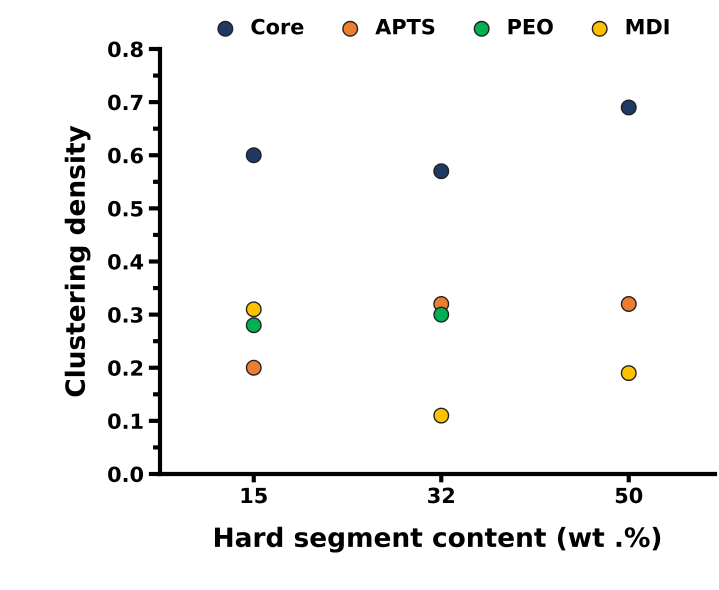  What do you see at coordinates (404, 26) in the screenshot?
I see `legend-label: APTS` at bounding box center [404, 26].